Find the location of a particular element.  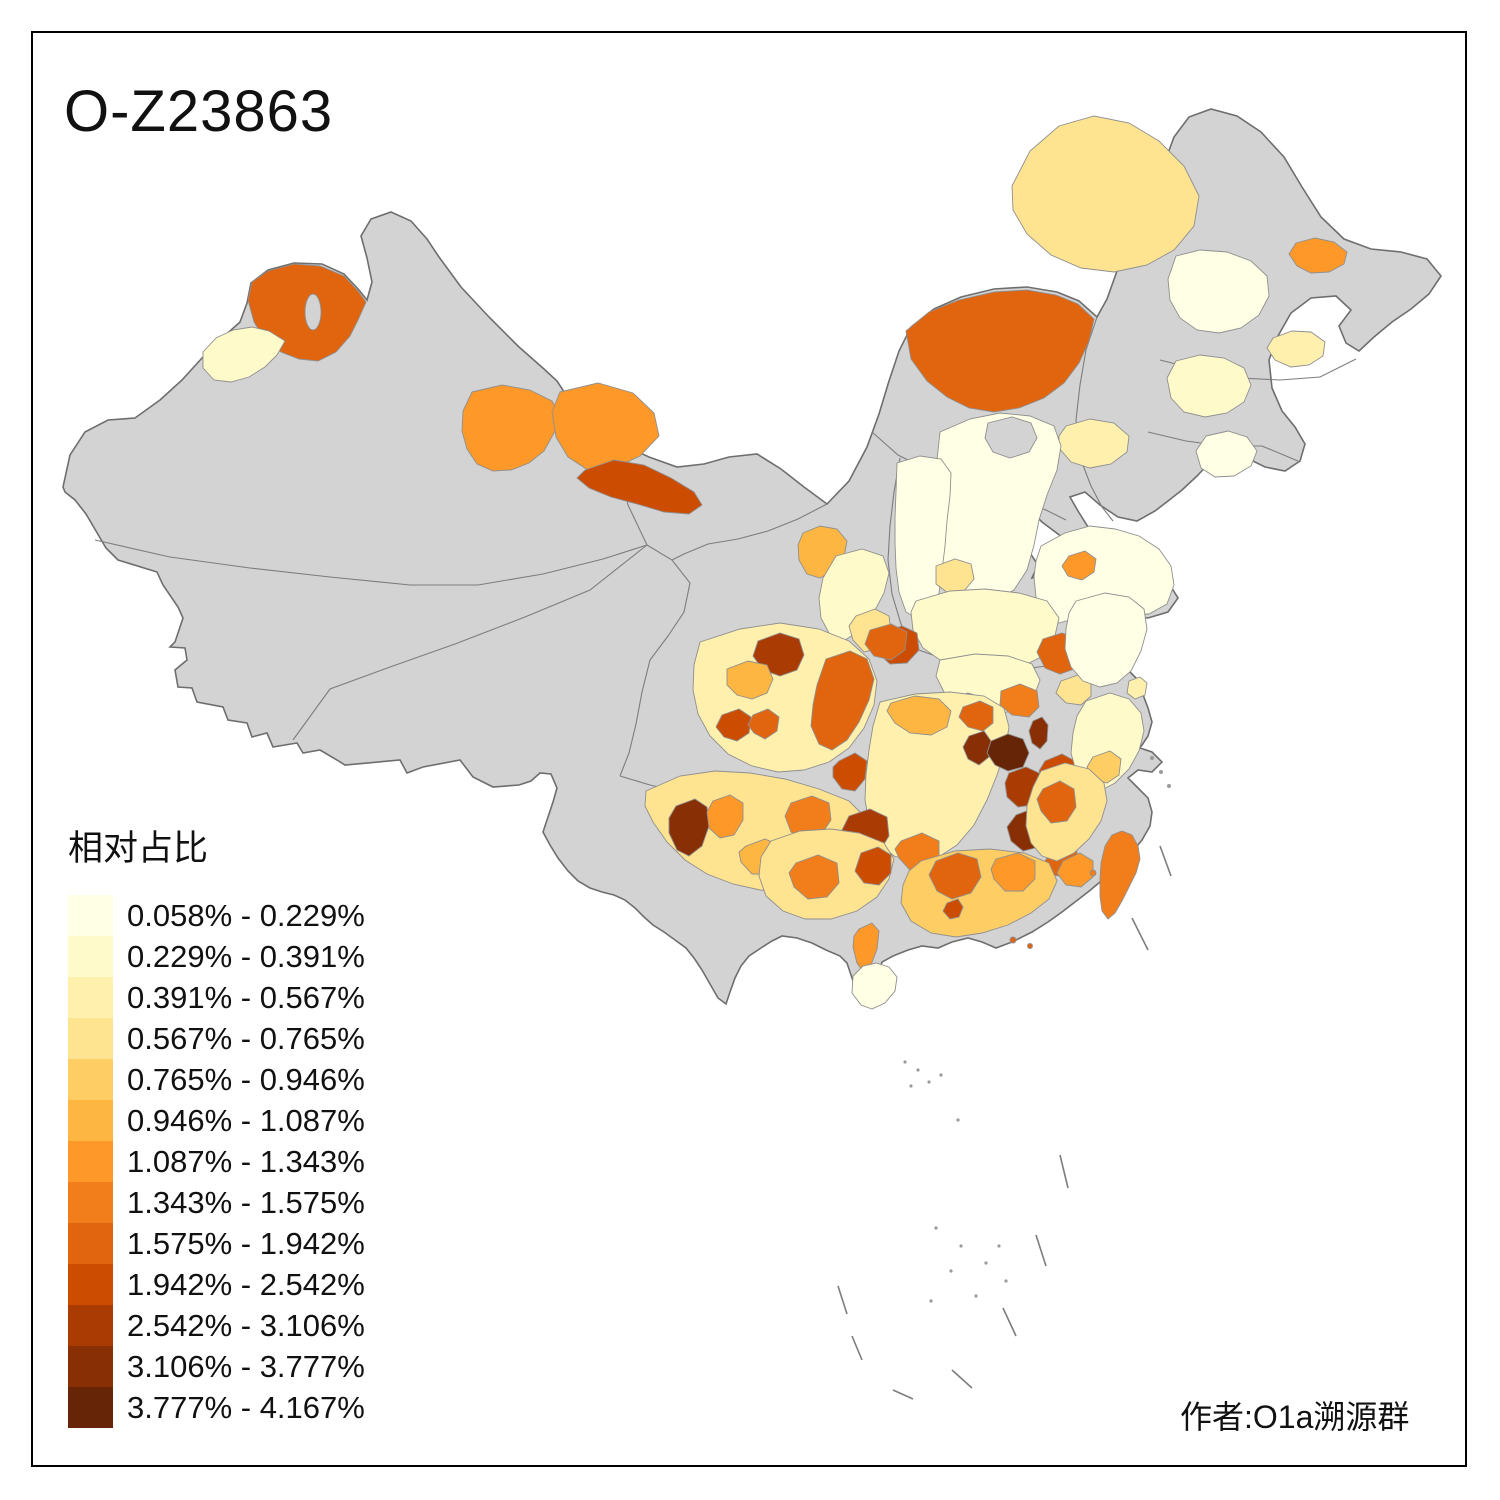

legend-item: 1.575% - 1.942% is located at coordinates (216, 1243).